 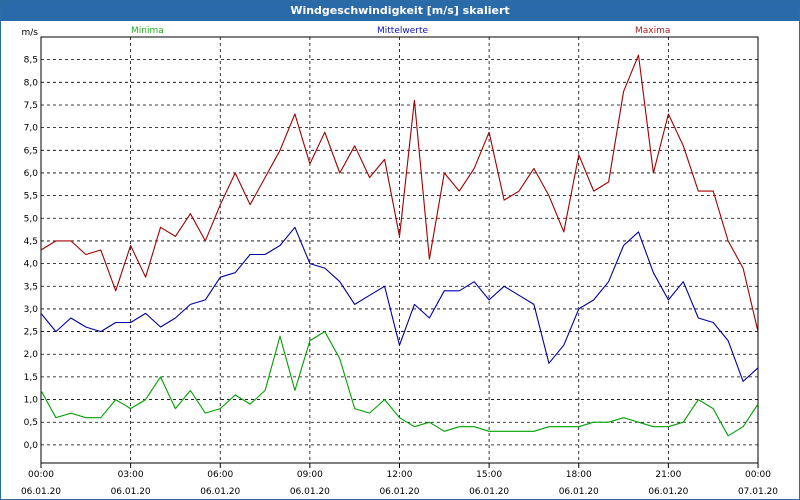 I want to click on legend-minima: Minima, so click(x=147, y=31).